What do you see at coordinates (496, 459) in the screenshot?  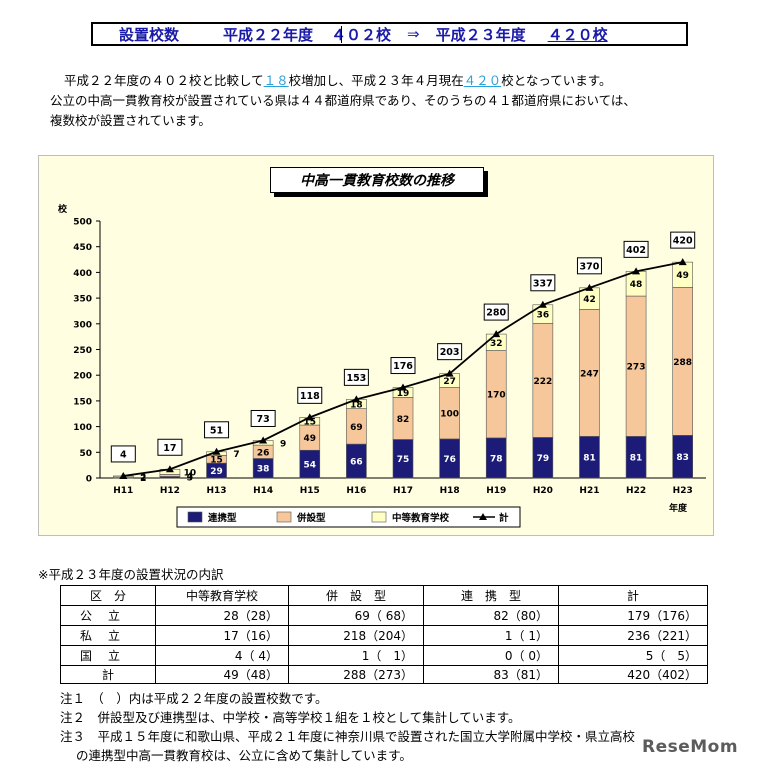 I see `segment-label: 78` at bounding box center [496, 459].